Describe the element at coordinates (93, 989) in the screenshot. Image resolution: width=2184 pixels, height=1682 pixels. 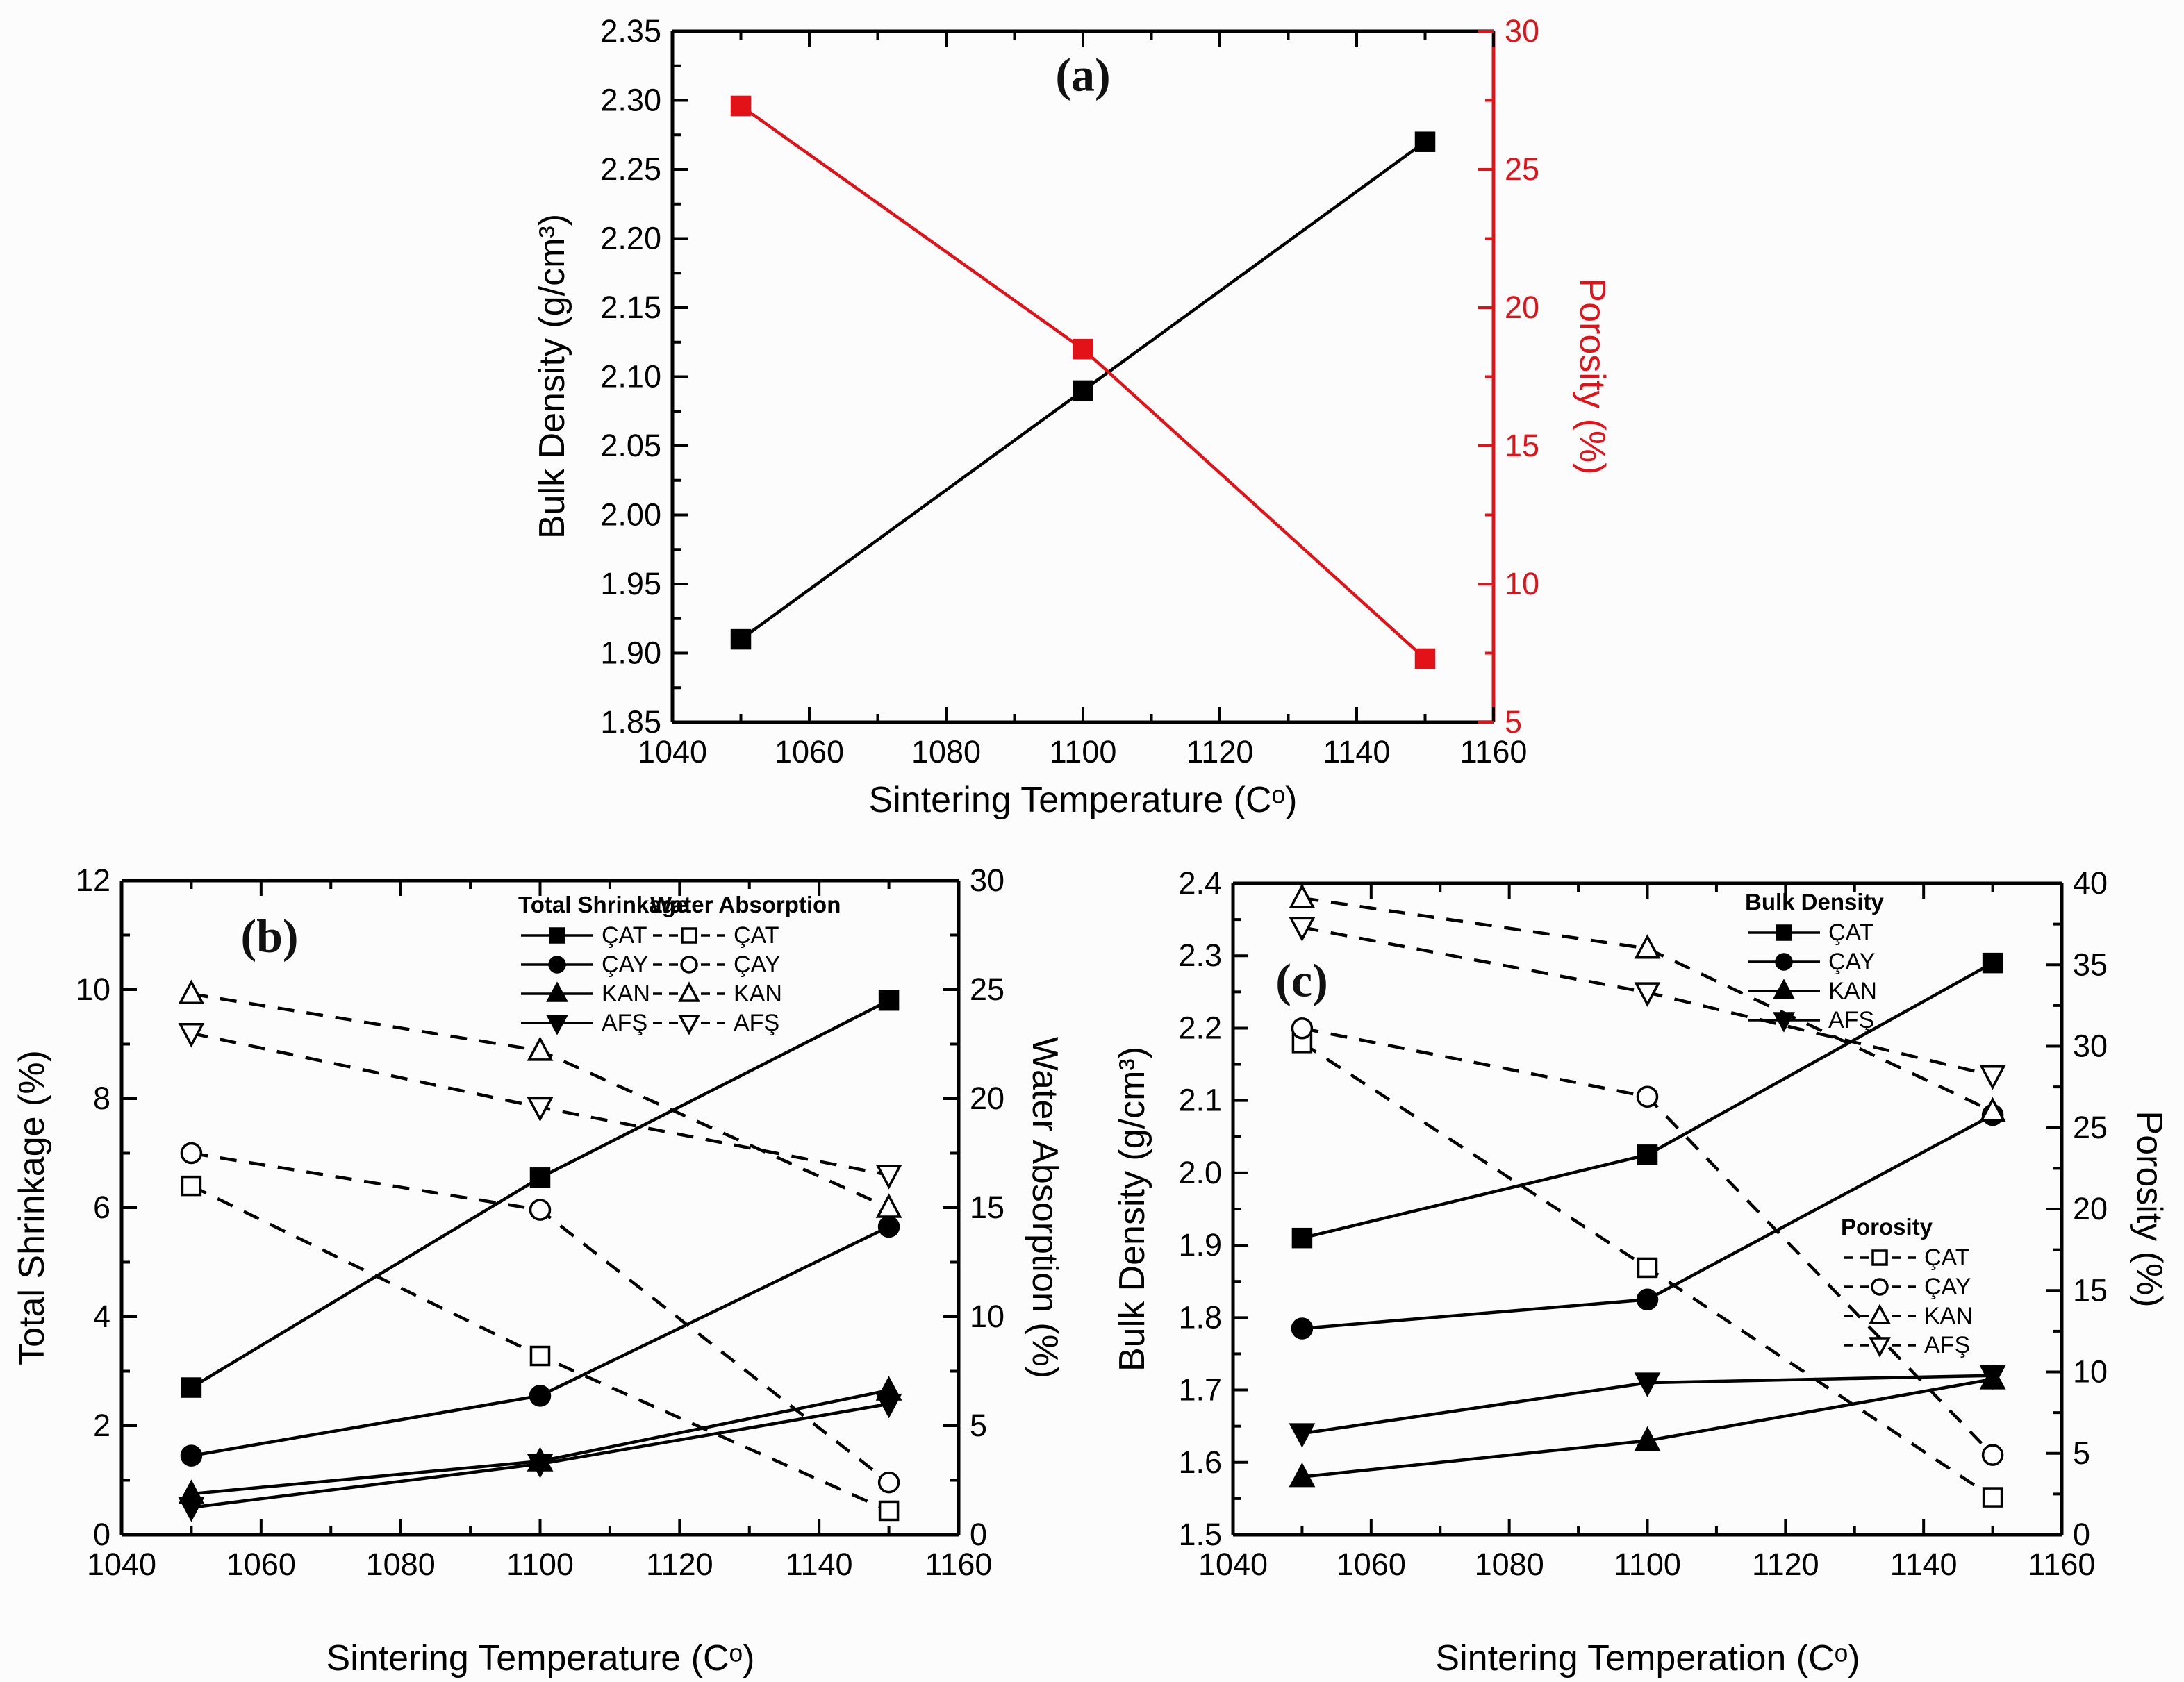
I see `yl-tick-label: 10` at that location.